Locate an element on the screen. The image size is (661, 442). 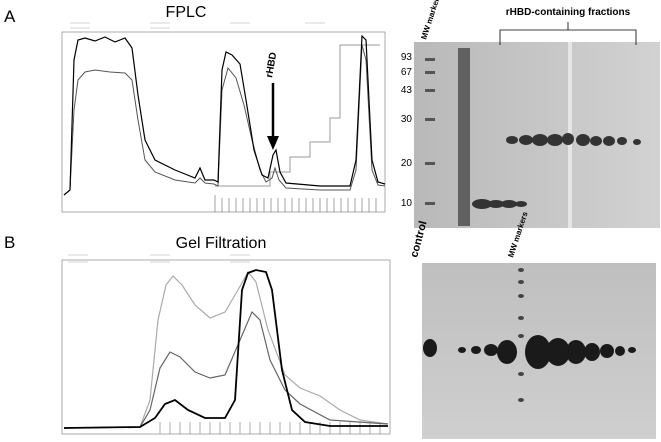
panel-label: A is located at coordinates (10, 16).